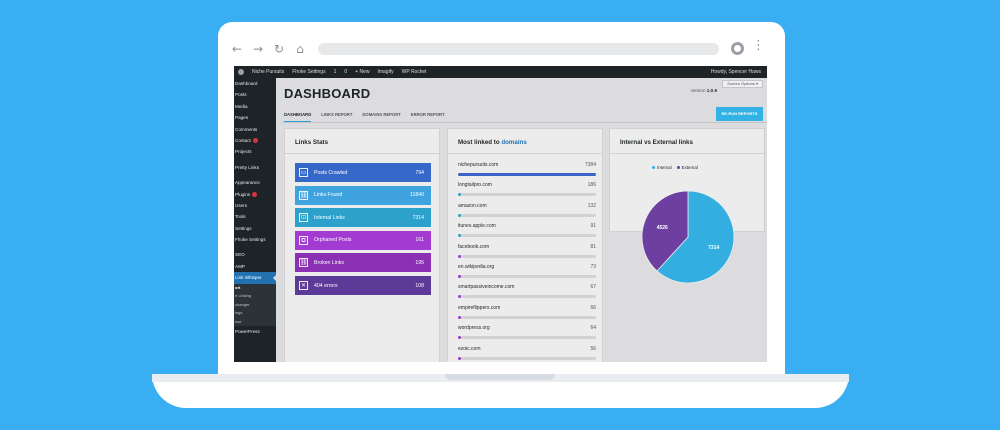 This screenshot has height=430, width=1000. What do you see at coordinates (255, 239) in the screenshot?
I see `sidebar-item-fhoke-settings: Fhoke Settings` at bounding box center [255, 239].